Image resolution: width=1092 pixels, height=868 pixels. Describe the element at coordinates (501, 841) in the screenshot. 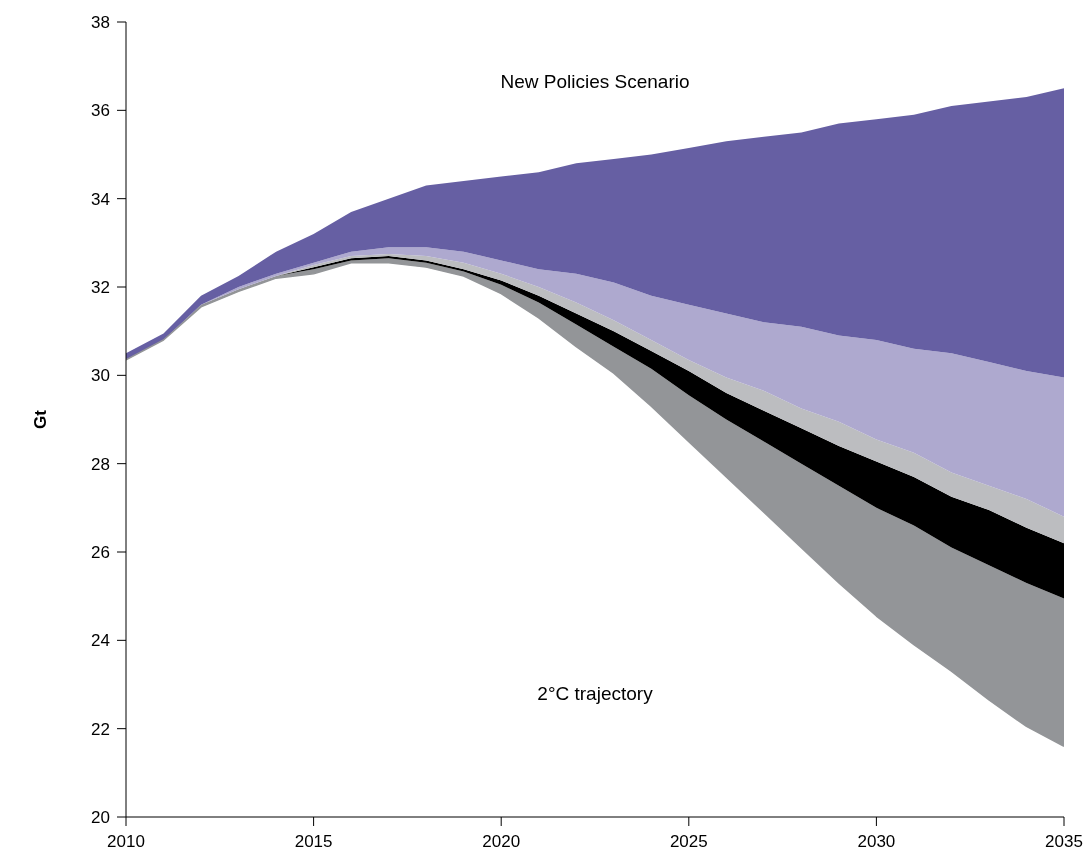

I see `x-tick-label: 2020` at that location.